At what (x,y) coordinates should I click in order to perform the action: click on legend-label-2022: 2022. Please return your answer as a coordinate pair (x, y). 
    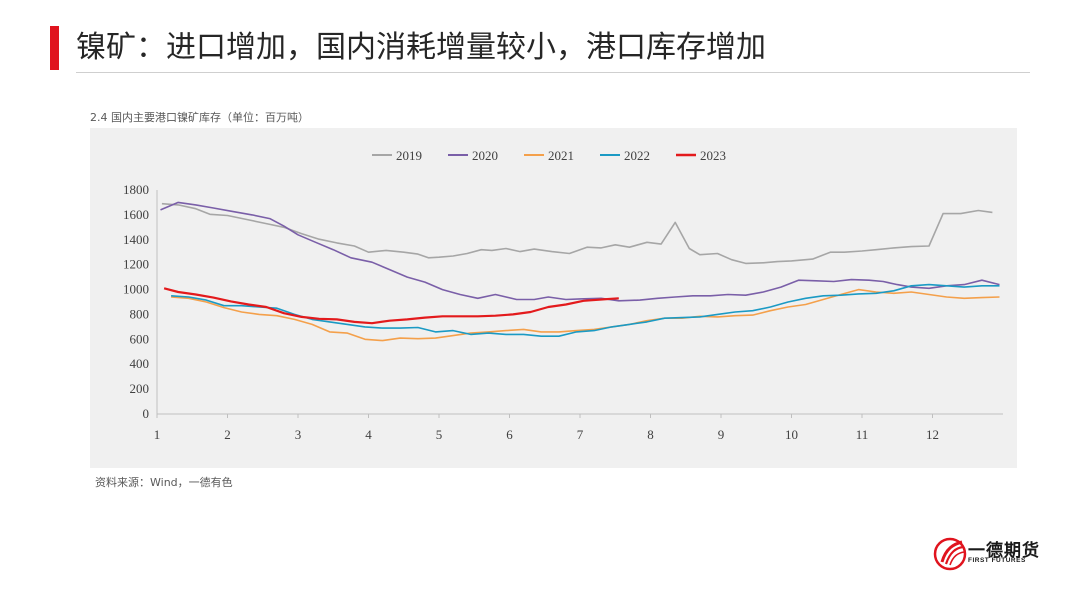
    Looking at the image, I should click on (637, 155).